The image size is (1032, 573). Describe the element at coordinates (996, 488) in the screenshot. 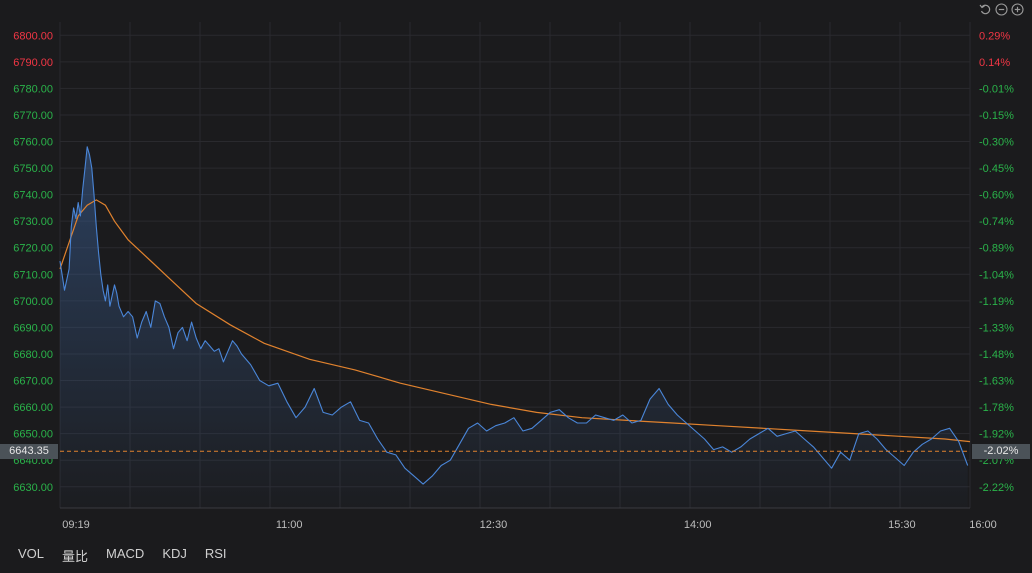

I see `y-tick-right: -2.22%` at that location.